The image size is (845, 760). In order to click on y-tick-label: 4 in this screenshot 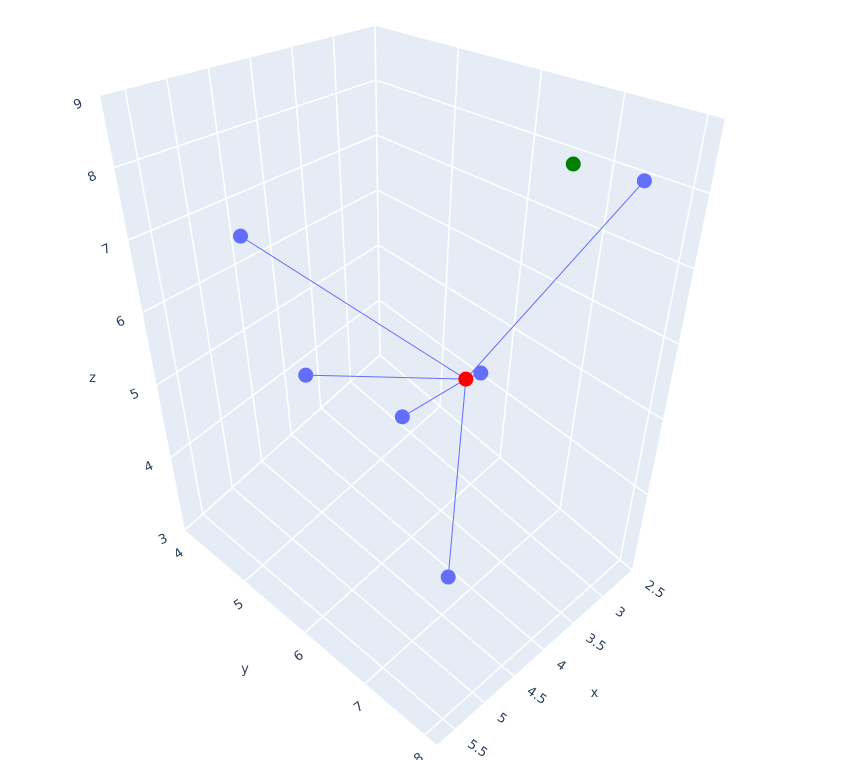, I will do `click(178, 553)`.